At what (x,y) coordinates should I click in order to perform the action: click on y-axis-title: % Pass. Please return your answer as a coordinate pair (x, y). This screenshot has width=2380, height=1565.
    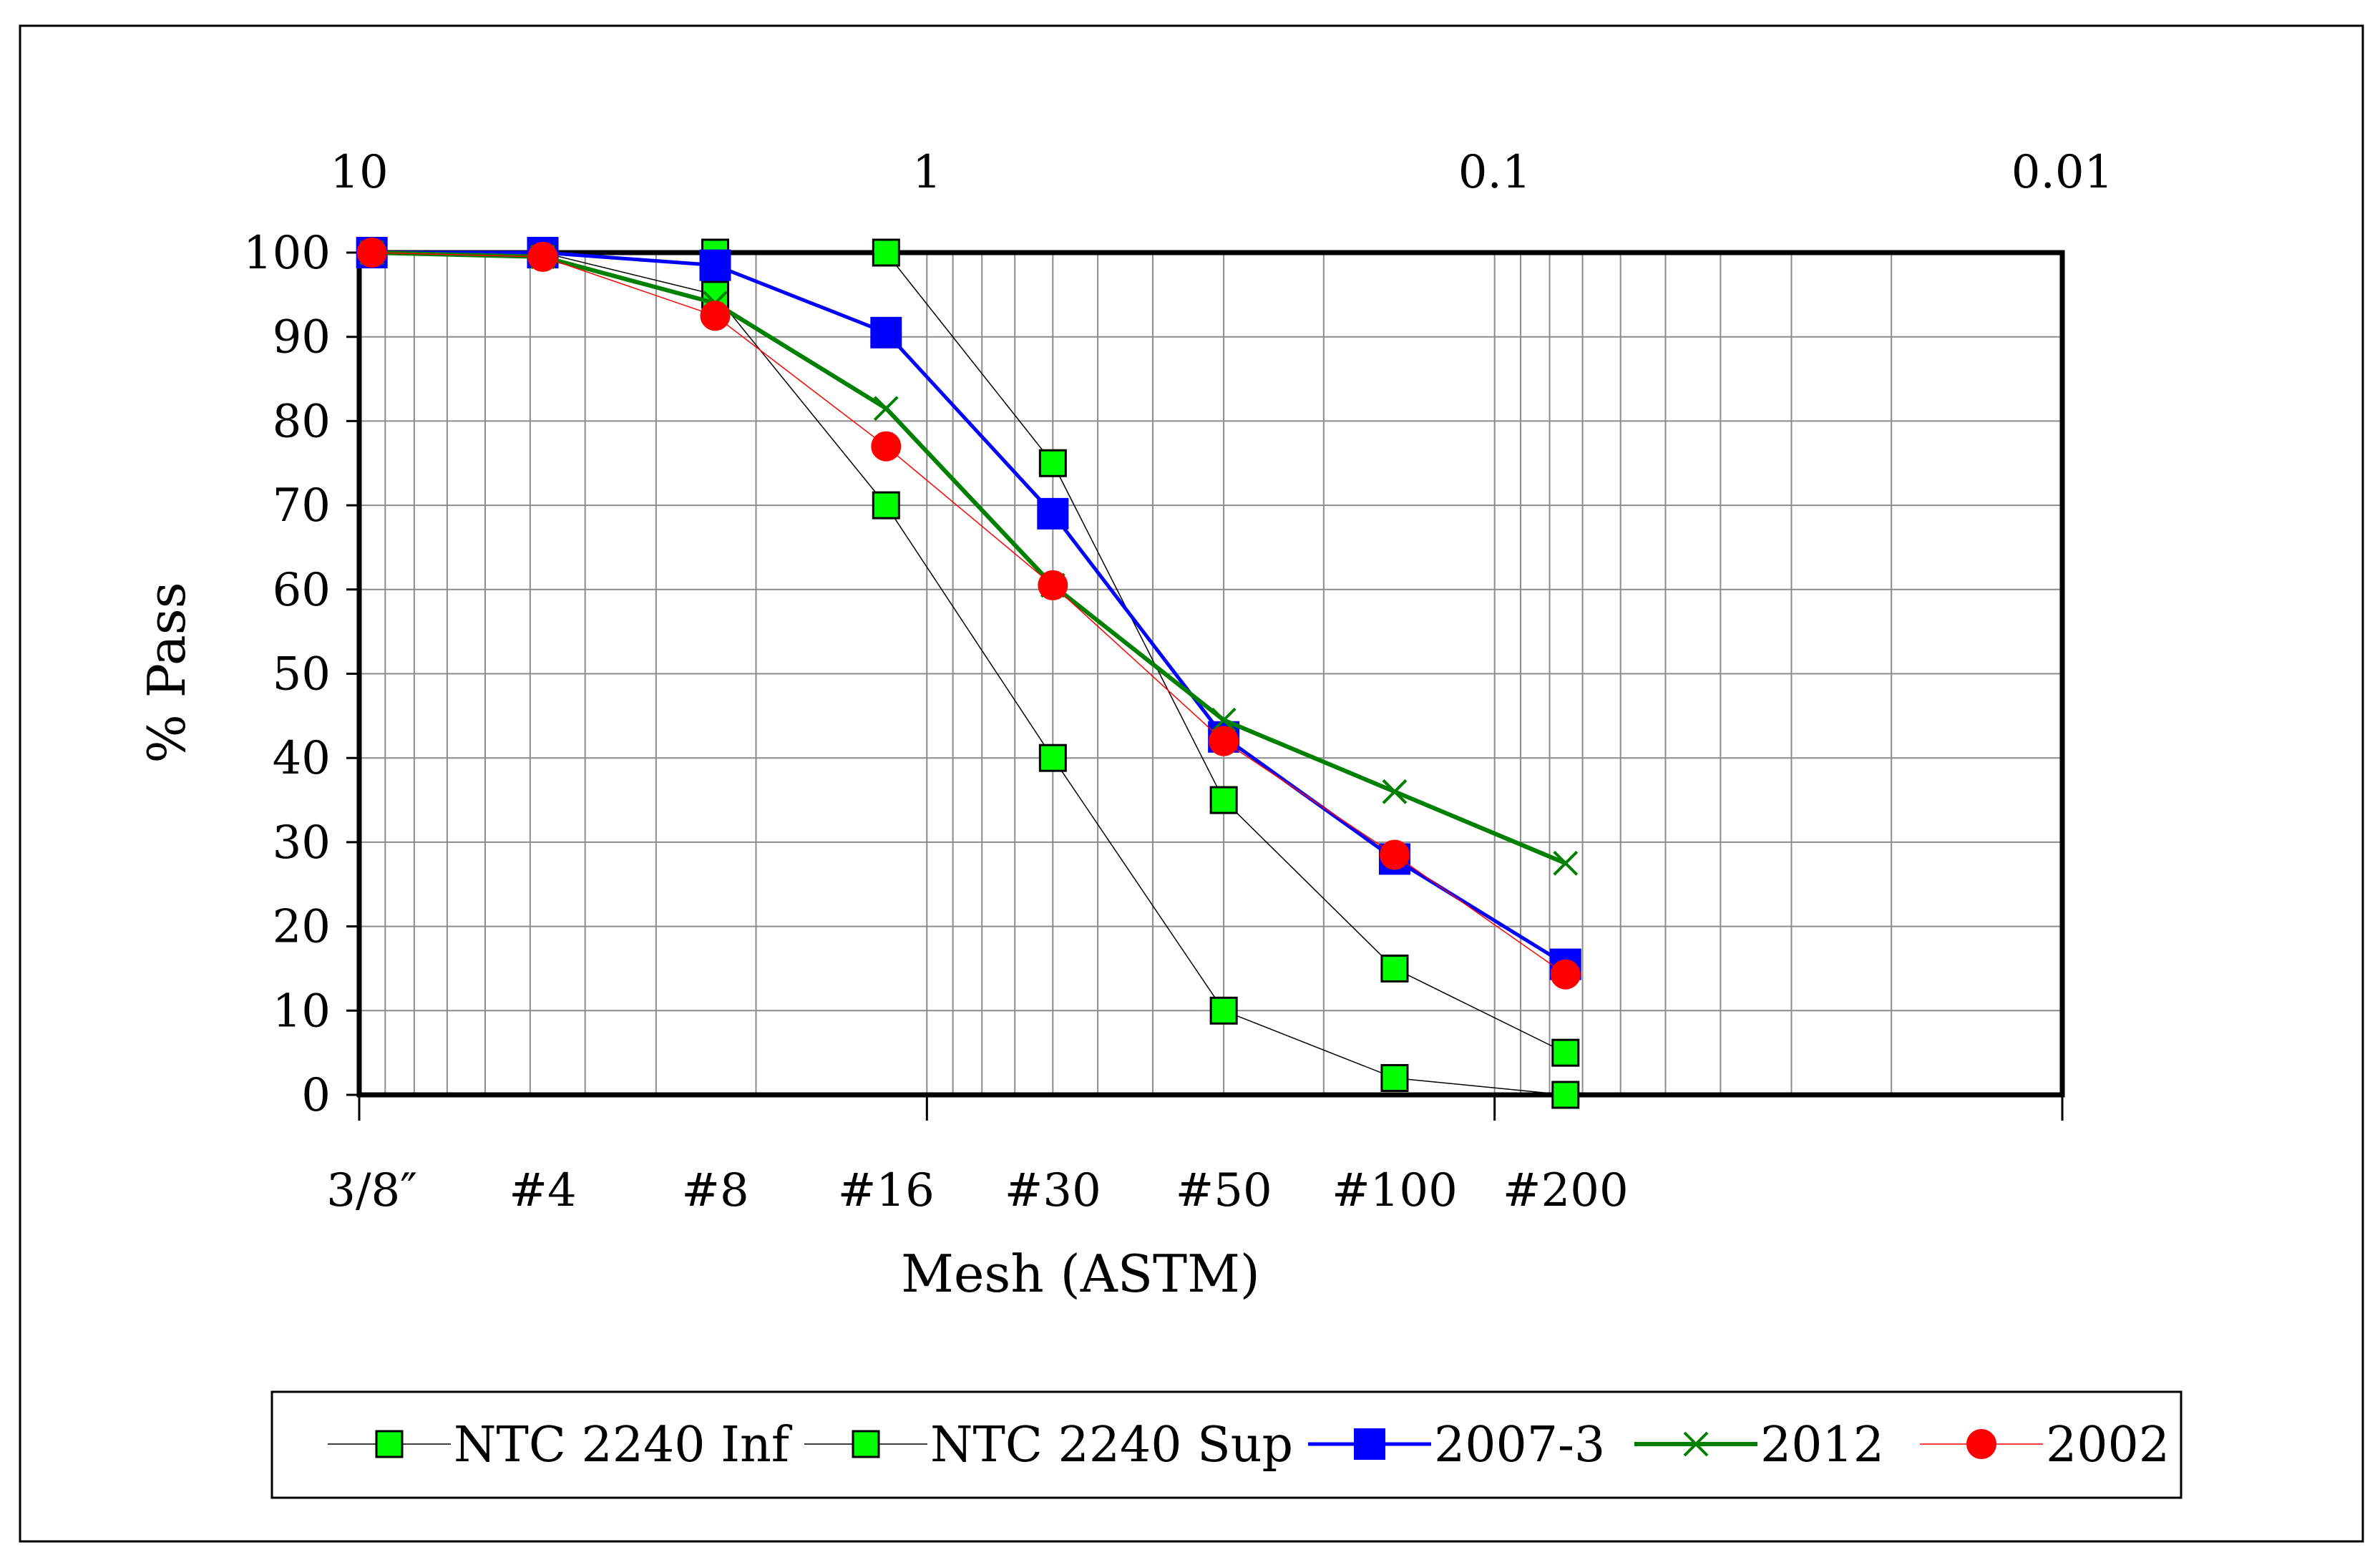
    Looking at the image, I should click on (167, 672).